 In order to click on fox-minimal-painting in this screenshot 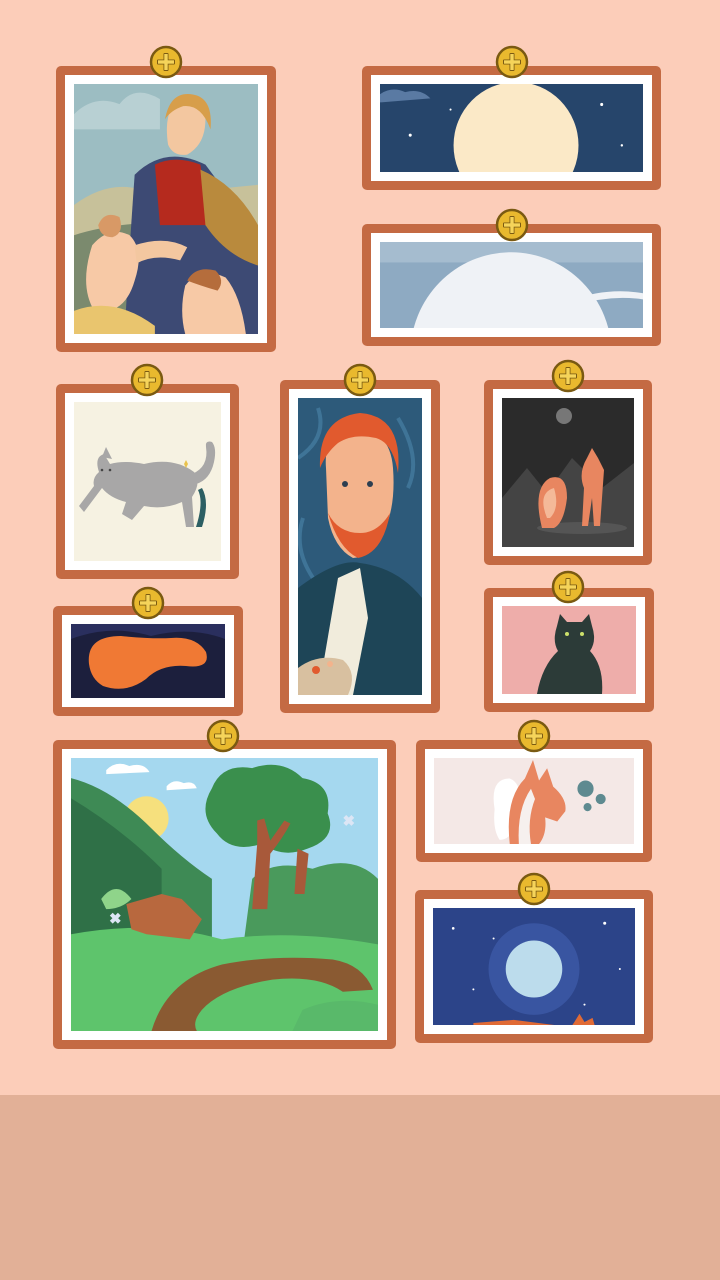, I will do `click(534, 801)`.